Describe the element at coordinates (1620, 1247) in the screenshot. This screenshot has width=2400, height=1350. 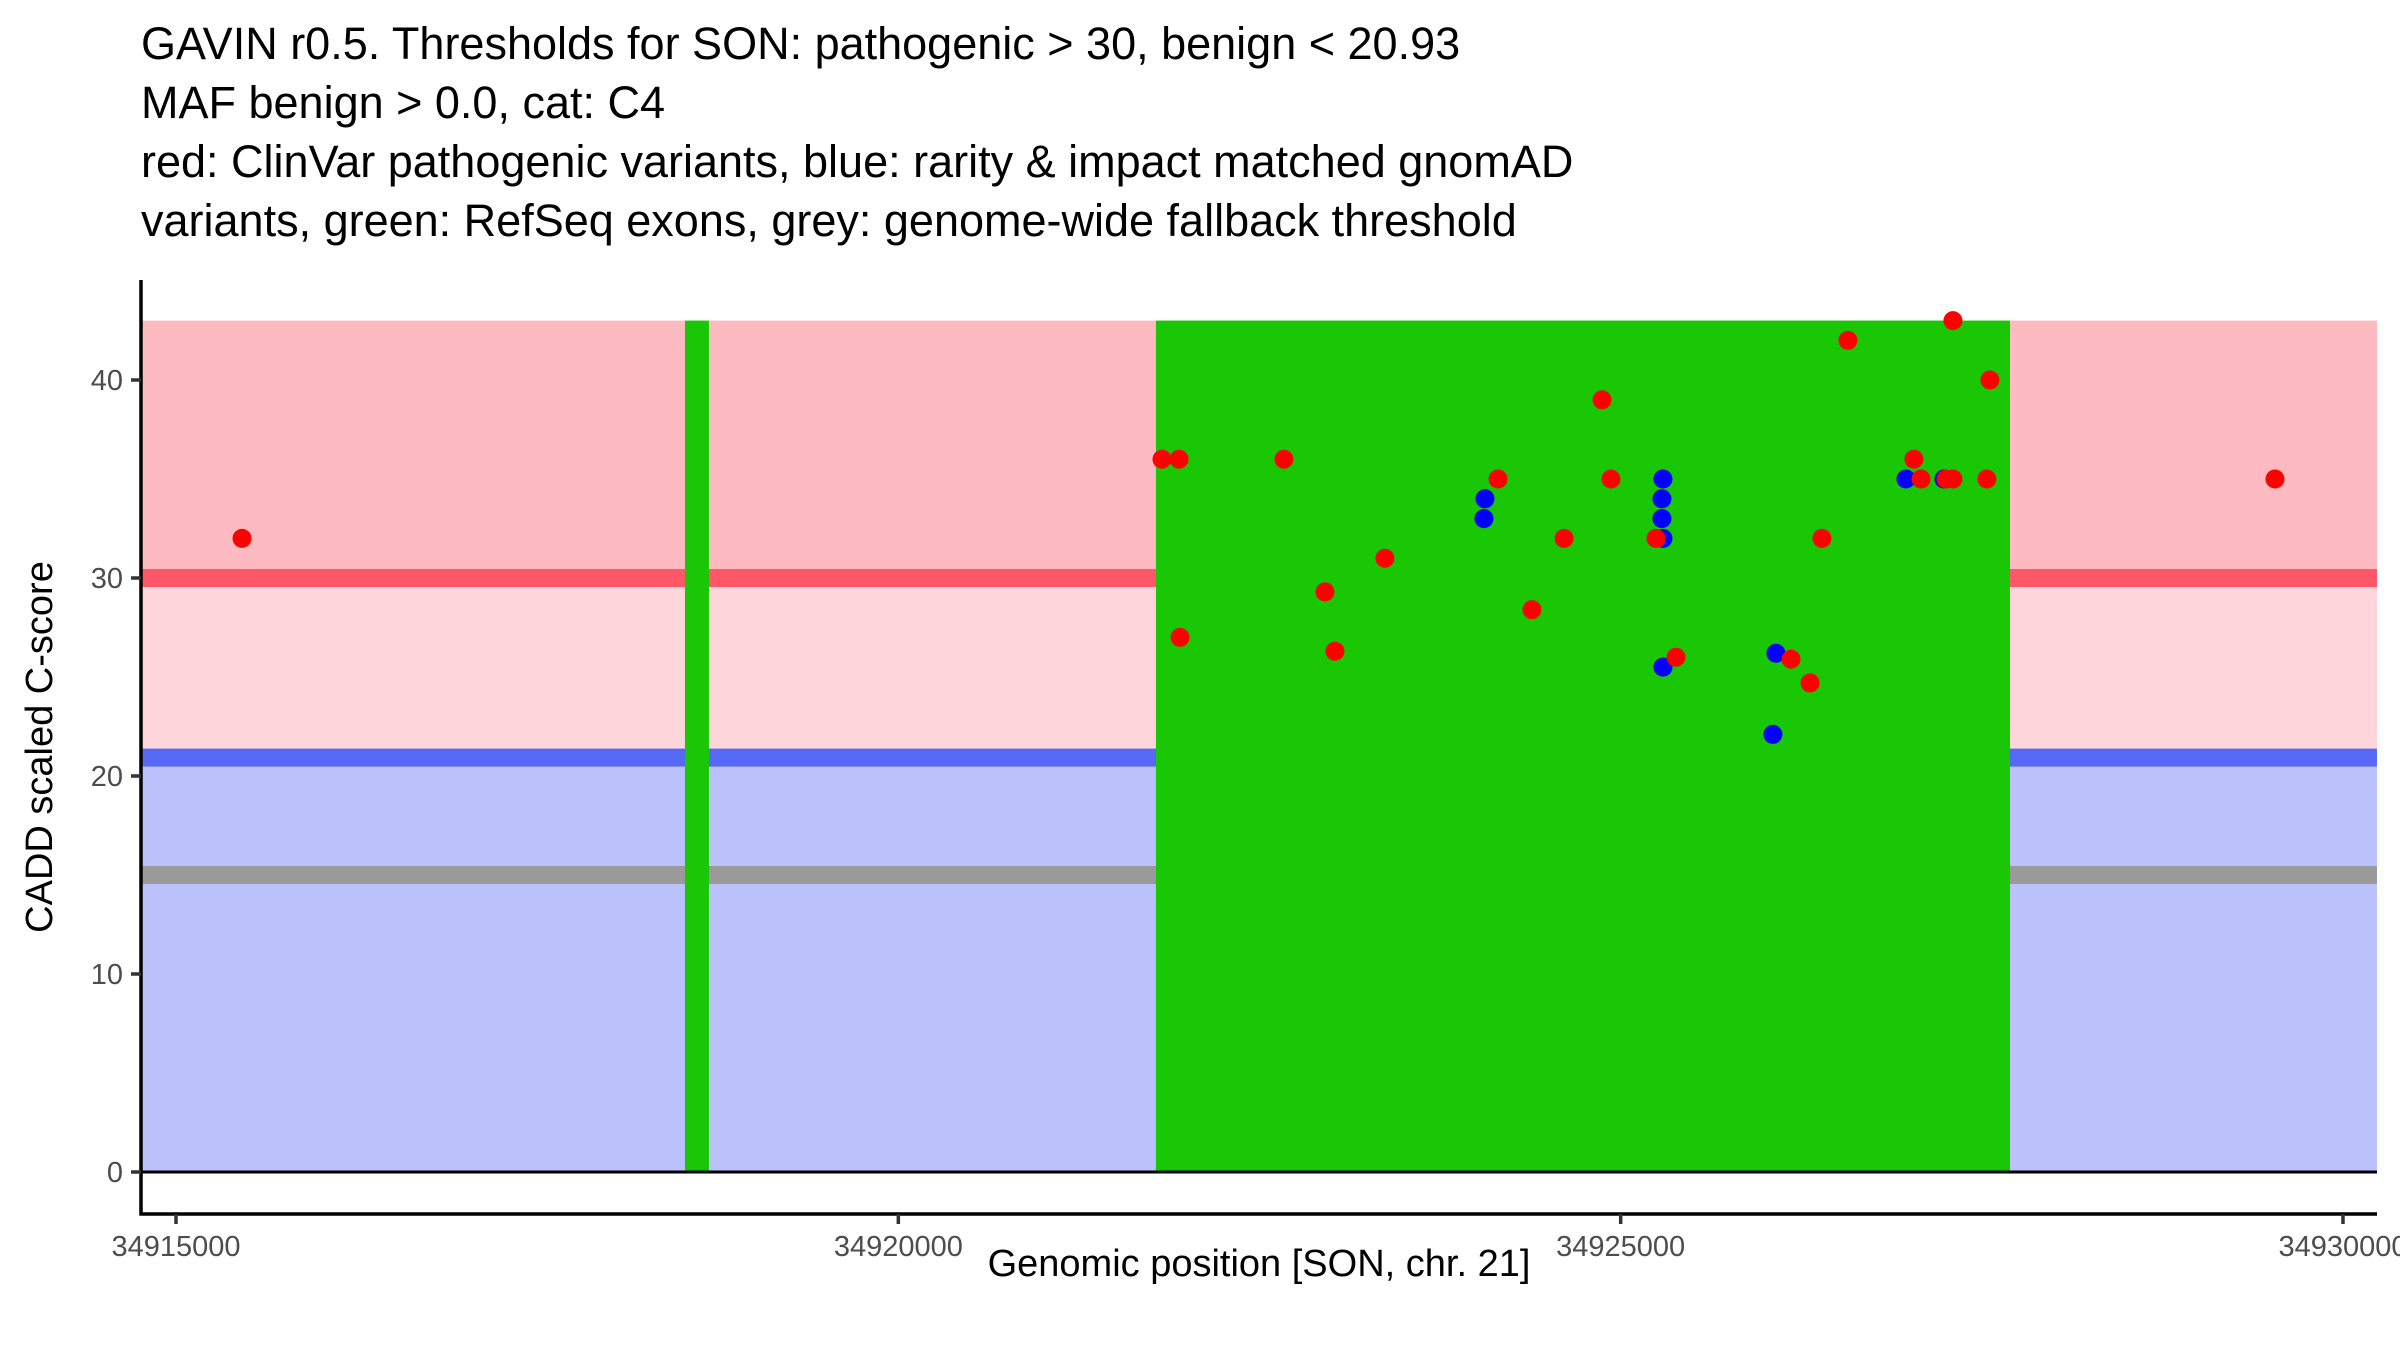
I see `x-tick-label: 34925000` at that location.